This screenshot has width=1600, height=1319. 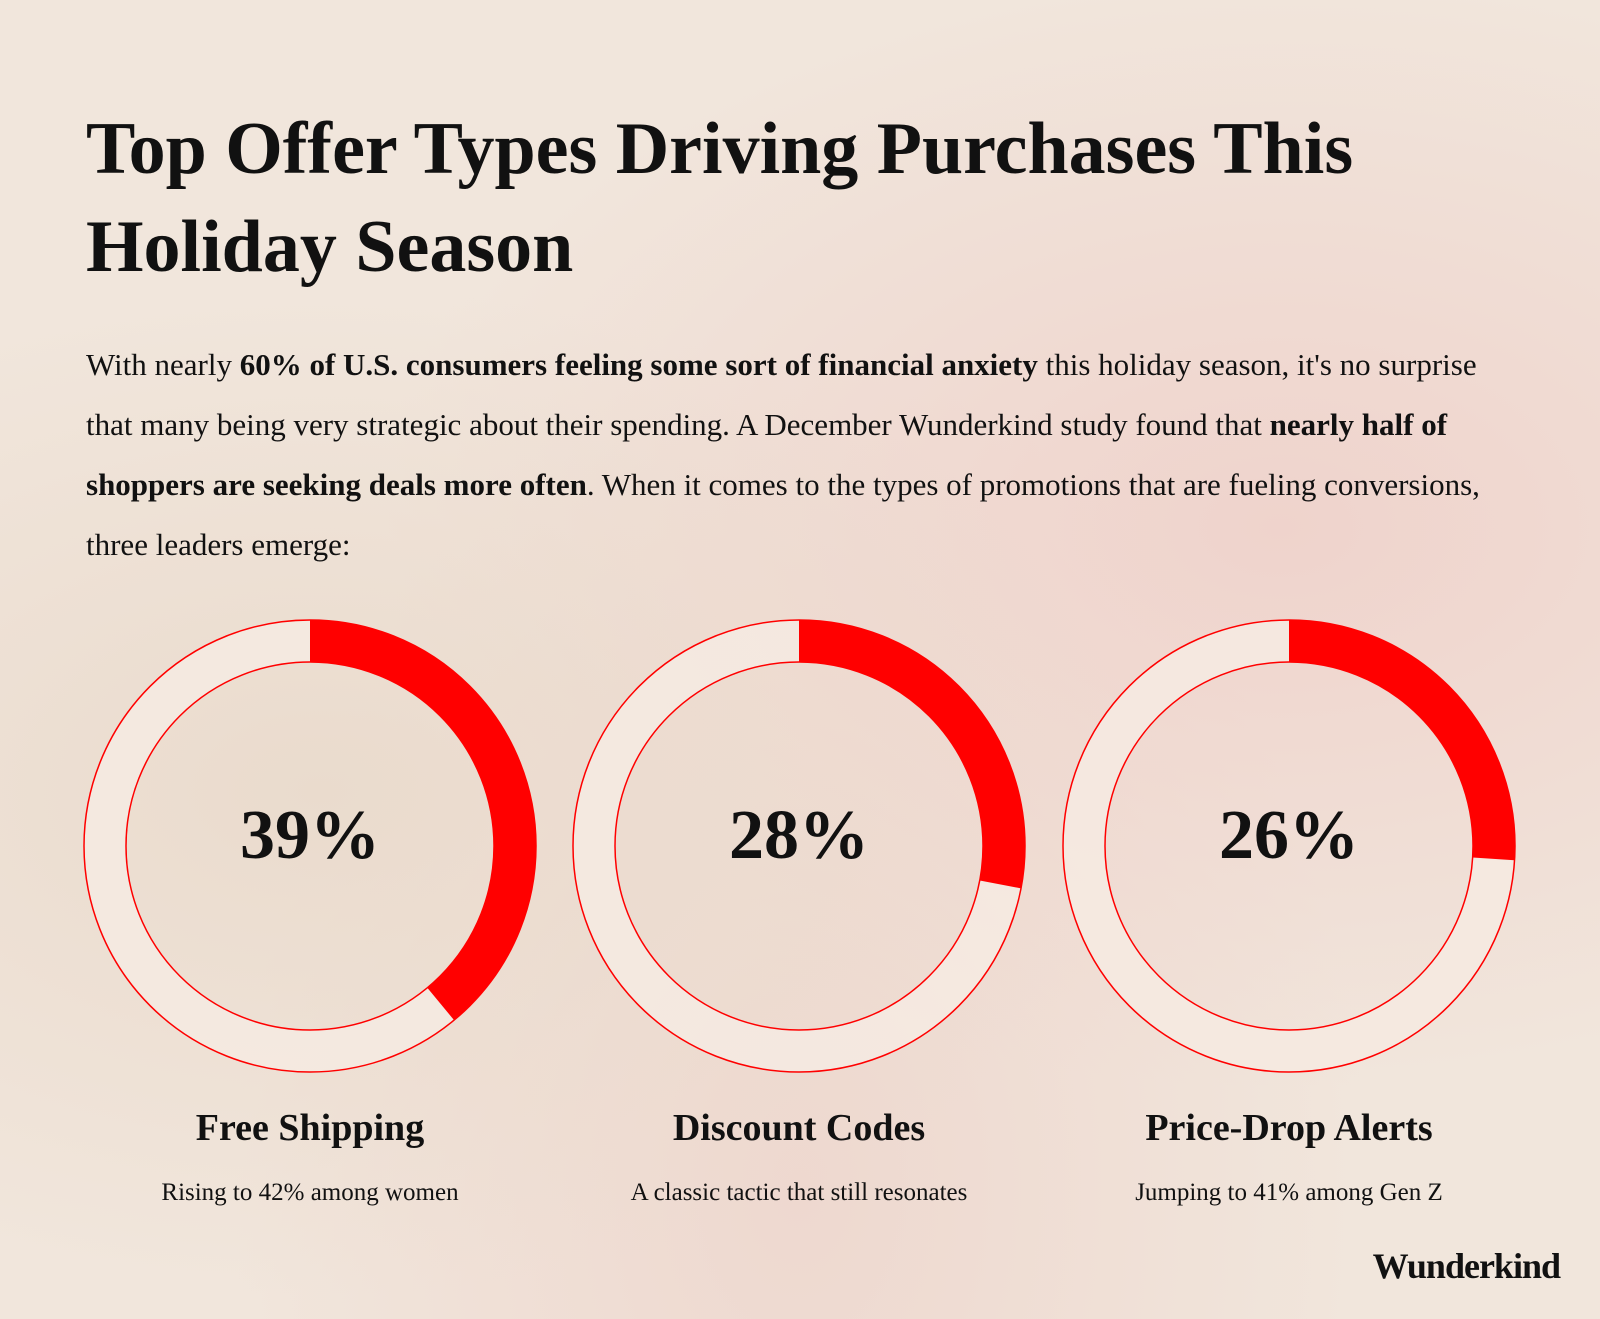 I want to click on value-label: 28%, so click(x=799, y=835).